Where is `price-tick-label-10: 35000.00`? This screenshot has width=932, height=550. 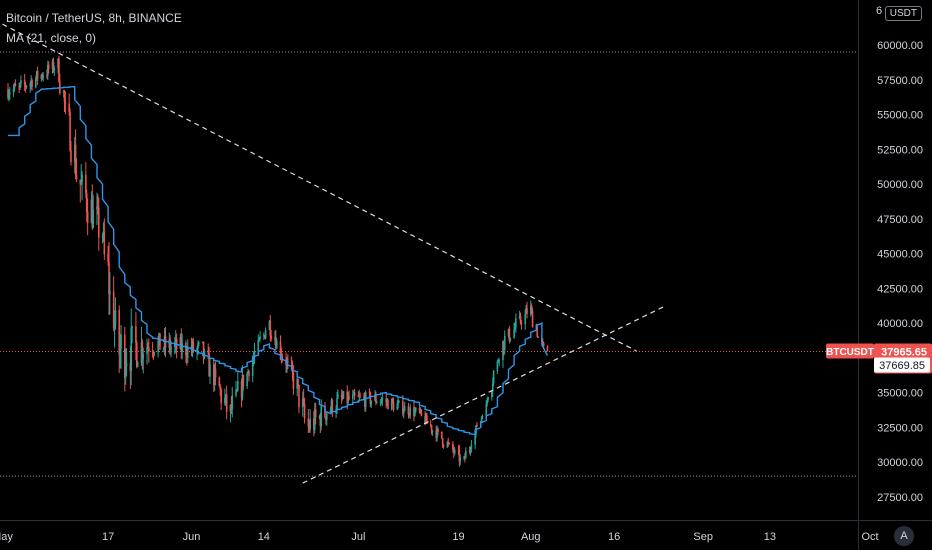 price-tick-label-10: 35000.00 is located at coordinates (900, 394).